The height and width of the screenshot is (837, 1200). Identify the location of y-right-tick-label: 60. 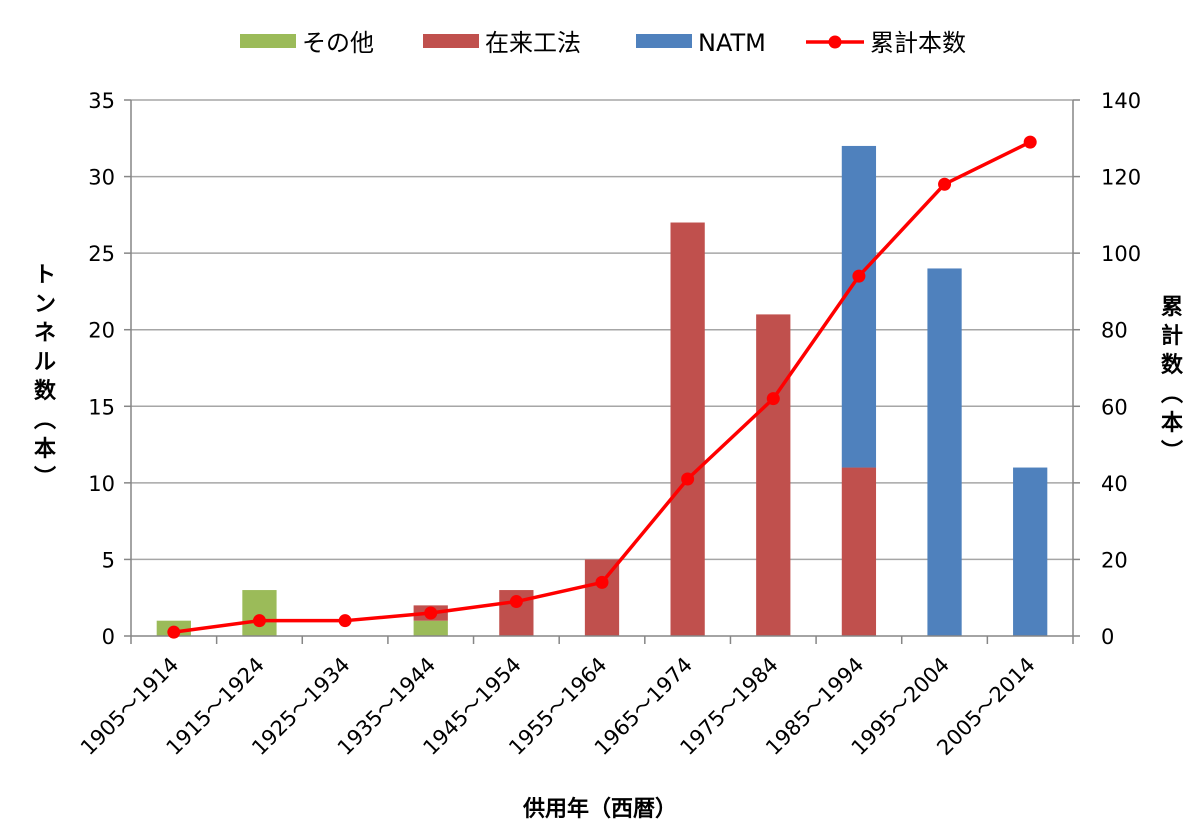
(1114, 407).